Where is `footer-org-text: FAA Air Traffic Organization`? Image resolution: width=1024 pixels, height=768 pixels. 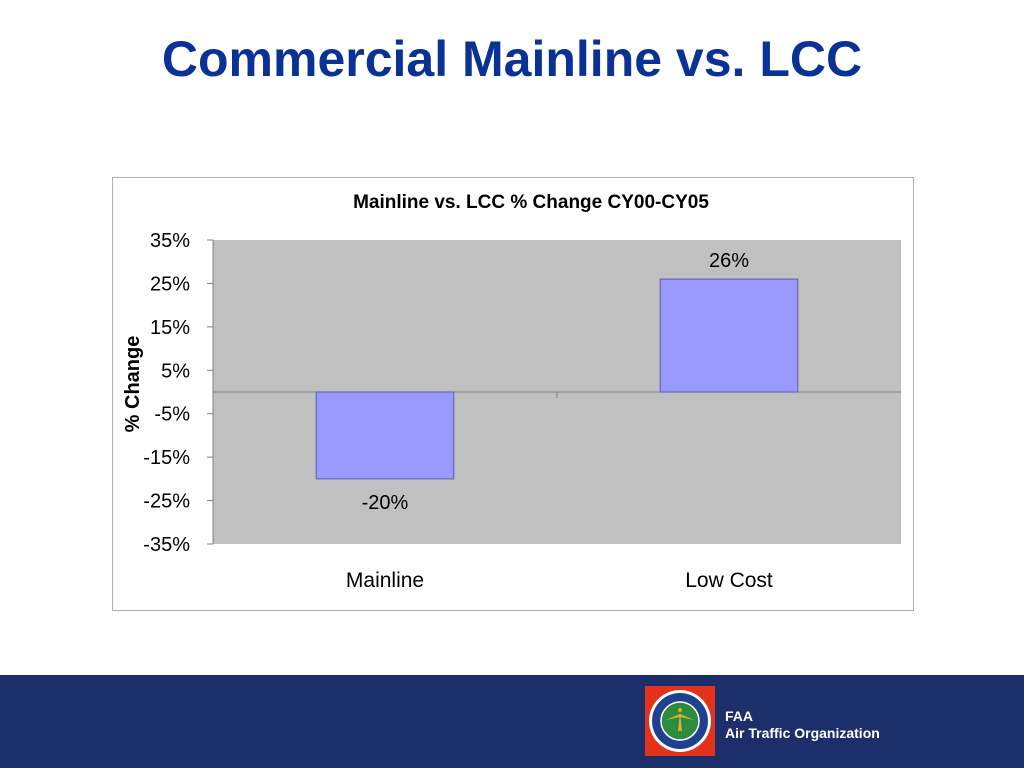
footer-org-text: FAA Air Traffic Organization is located at coordinates (802, 725).